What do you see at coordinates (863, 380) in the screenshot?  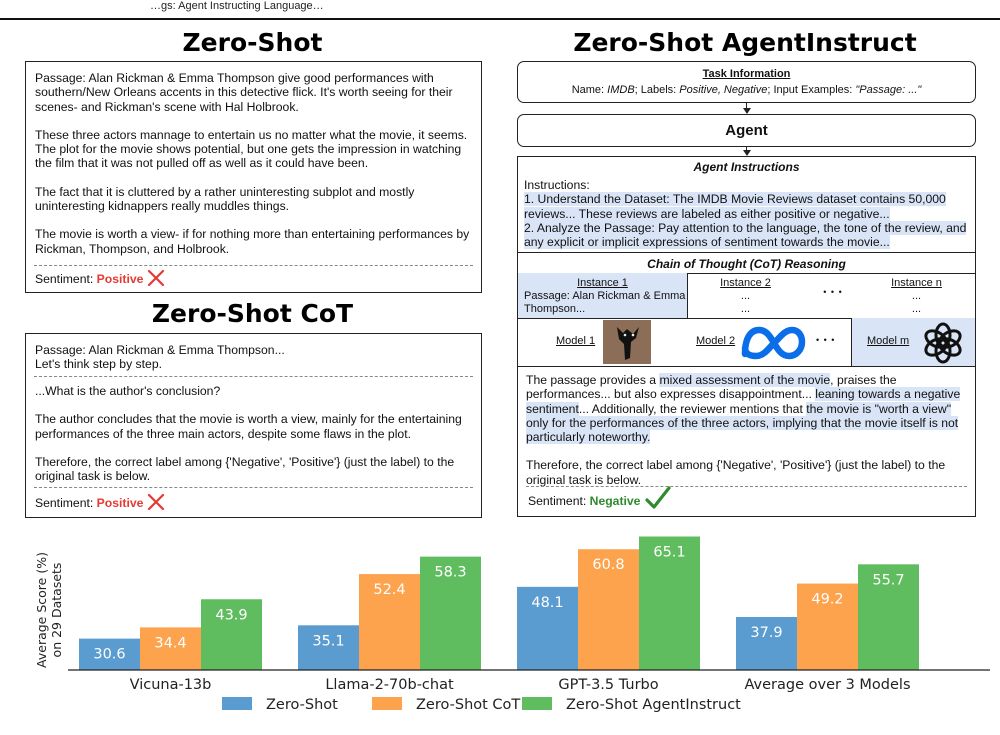 I see `reason-text: , praises the` at bounding box center [863, 380].